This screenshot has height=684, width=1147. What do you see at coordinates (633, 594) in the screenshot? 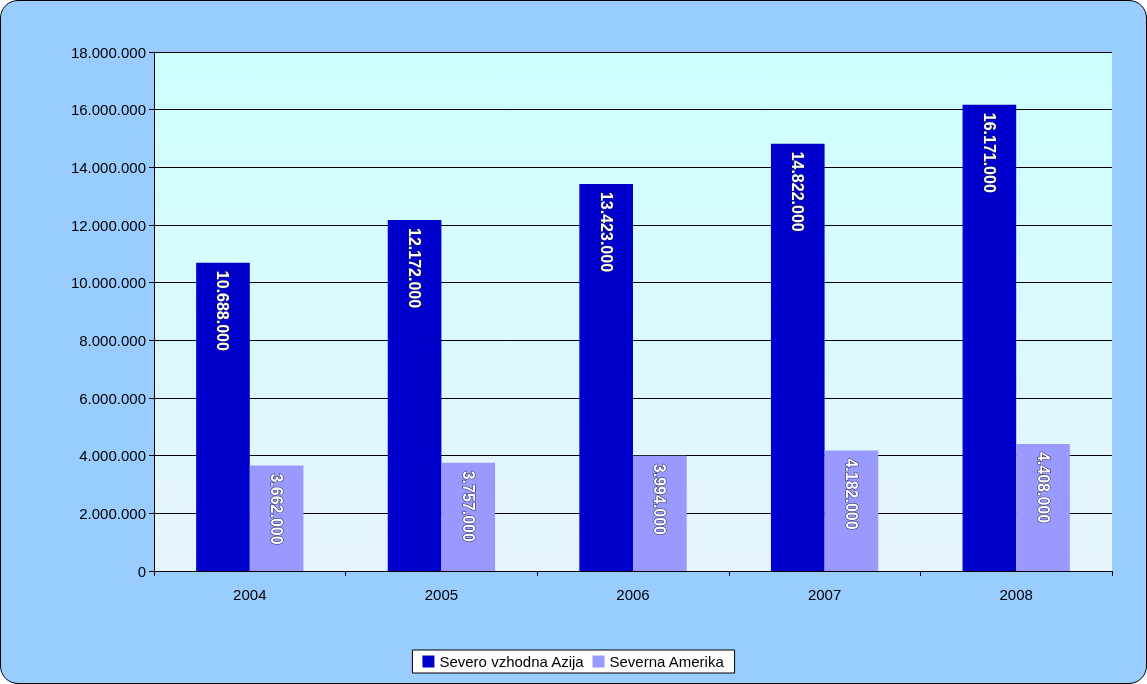
I see `x-tick-label: 2006` at bounding box center [633, 594].